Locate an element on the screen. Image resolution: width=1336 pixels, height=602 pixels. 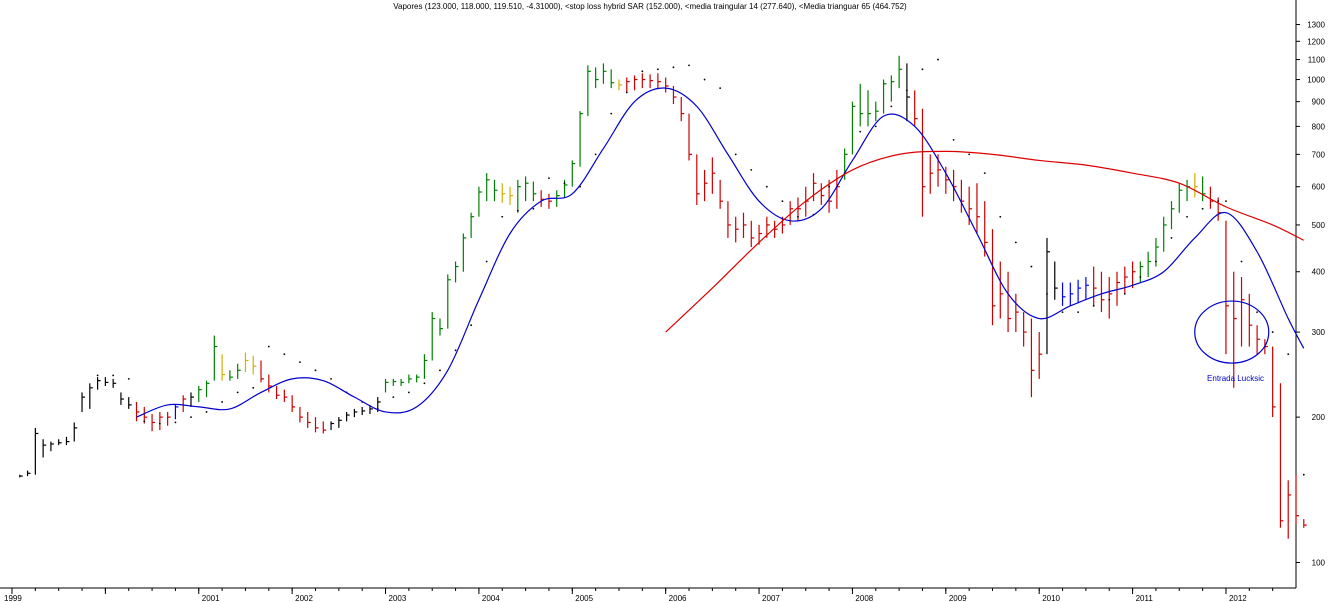
y-tick-label: 900 is located at coordinates (1319, 102).